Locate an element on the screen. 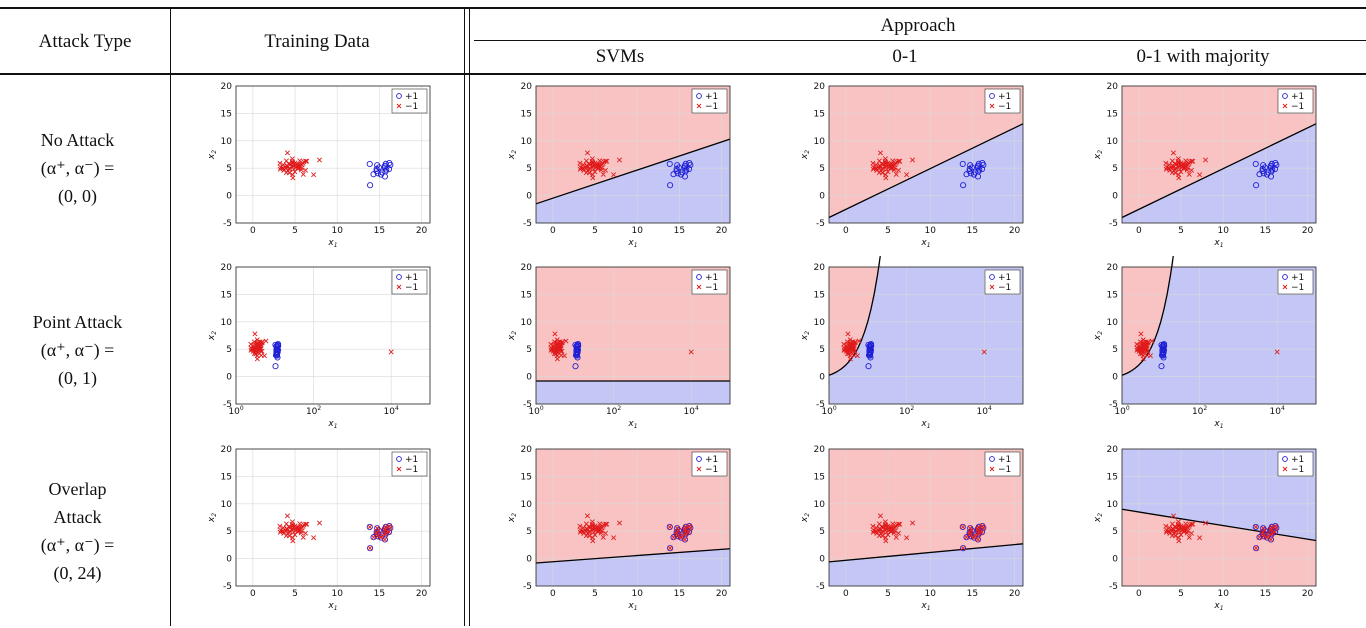 This screenshot has height=628, width=1366. x-tick-label: 15 is located at coordinates (379, 231).